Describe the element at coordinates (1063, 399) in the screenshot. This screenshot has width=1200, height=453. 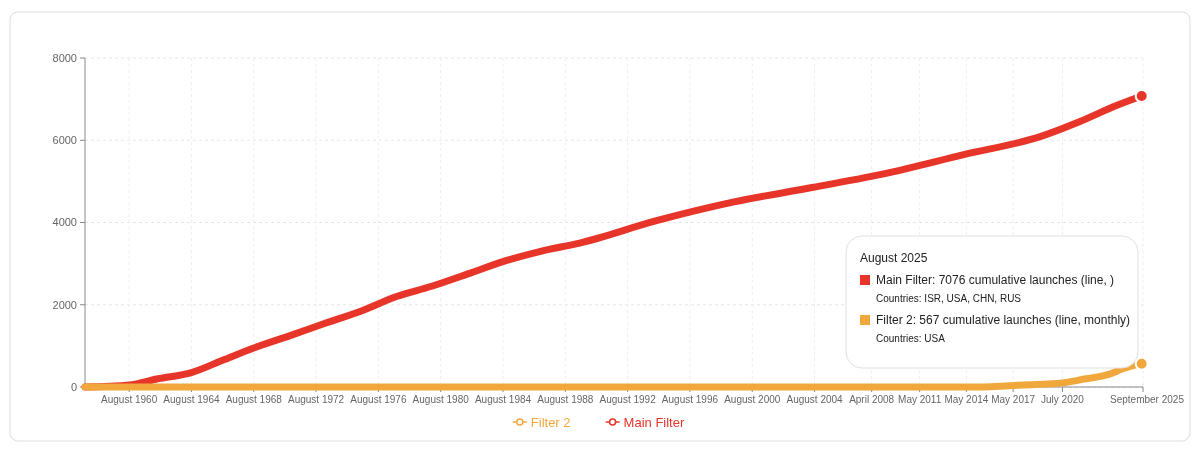
I see `x-tick-label: July 2020` at that location.